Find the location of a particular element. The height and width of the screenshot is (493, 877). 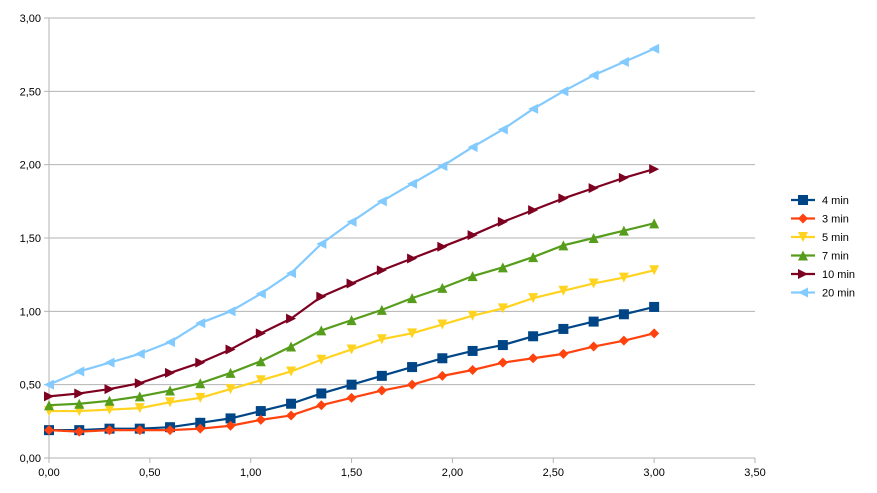

legend-label: 7 min is located at coordinates (835, 257).